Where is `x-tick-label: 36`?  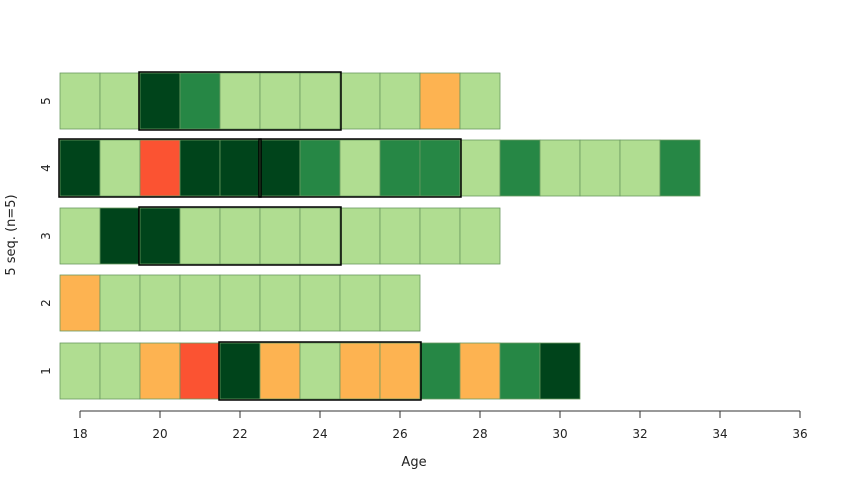 x-tick-label: 36 is located at coordinates (799, 434).